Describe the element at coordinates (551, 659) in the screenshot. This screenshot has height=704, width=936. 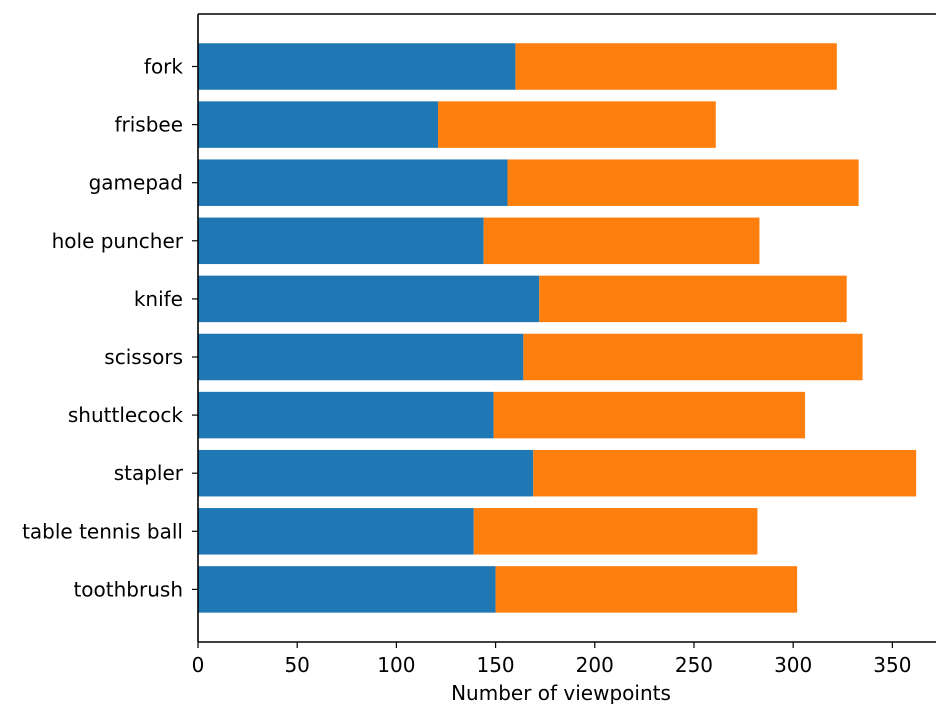
I see `x-axis-ticks: 0 50 100 150 200 250 300 350` at that location.